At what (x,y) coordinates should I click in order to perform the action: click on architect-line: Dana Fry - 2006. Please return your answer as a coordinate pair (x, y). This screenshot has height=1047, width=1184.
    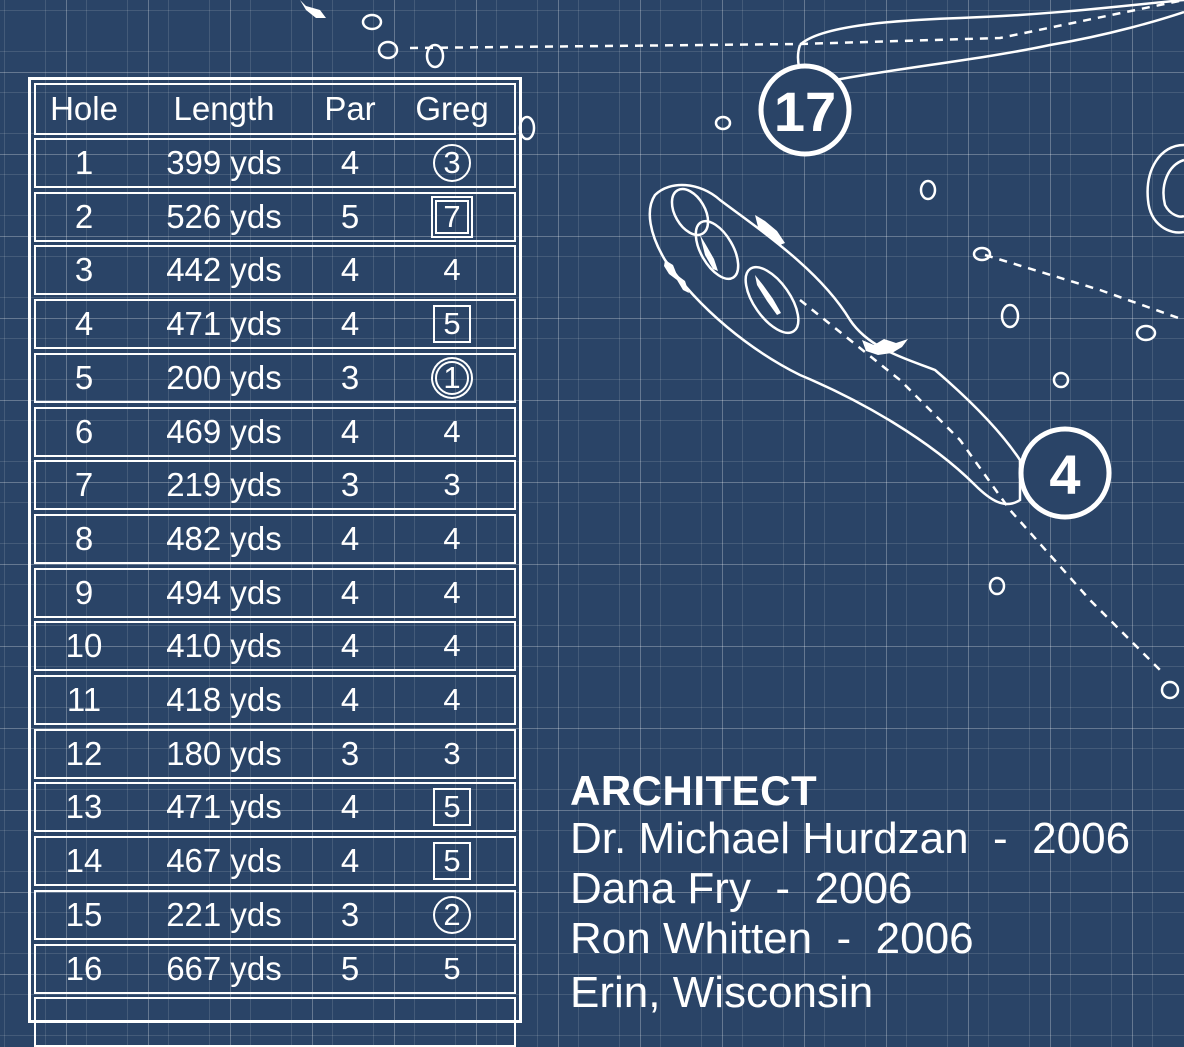
    Looking at the image, I should click on (741, 888).